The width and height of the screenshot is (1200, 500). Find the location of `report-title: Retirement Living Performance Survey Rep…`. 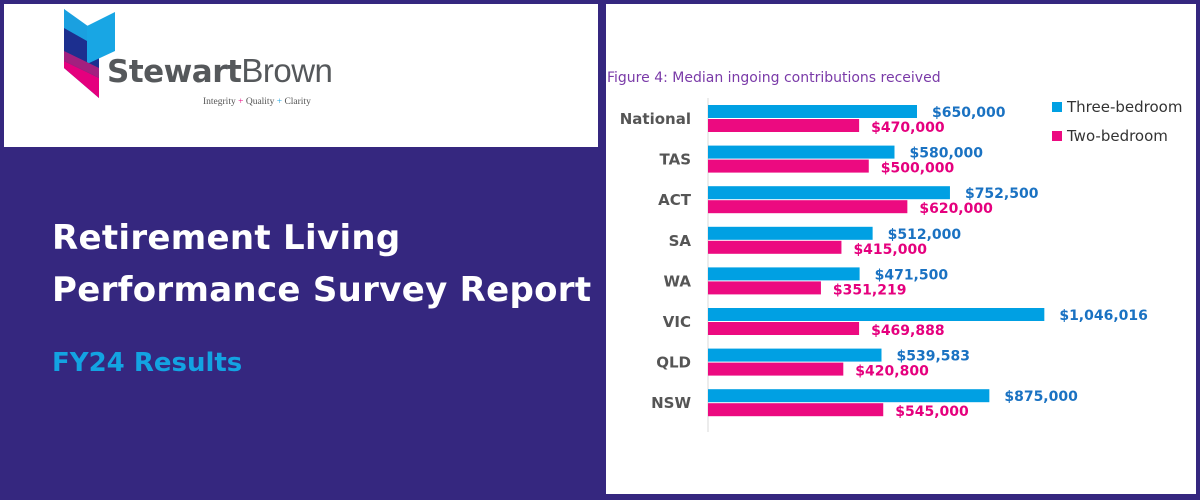

report-title: Retirement Living Performance Survey Rep… is located at coordinates (322, 264).